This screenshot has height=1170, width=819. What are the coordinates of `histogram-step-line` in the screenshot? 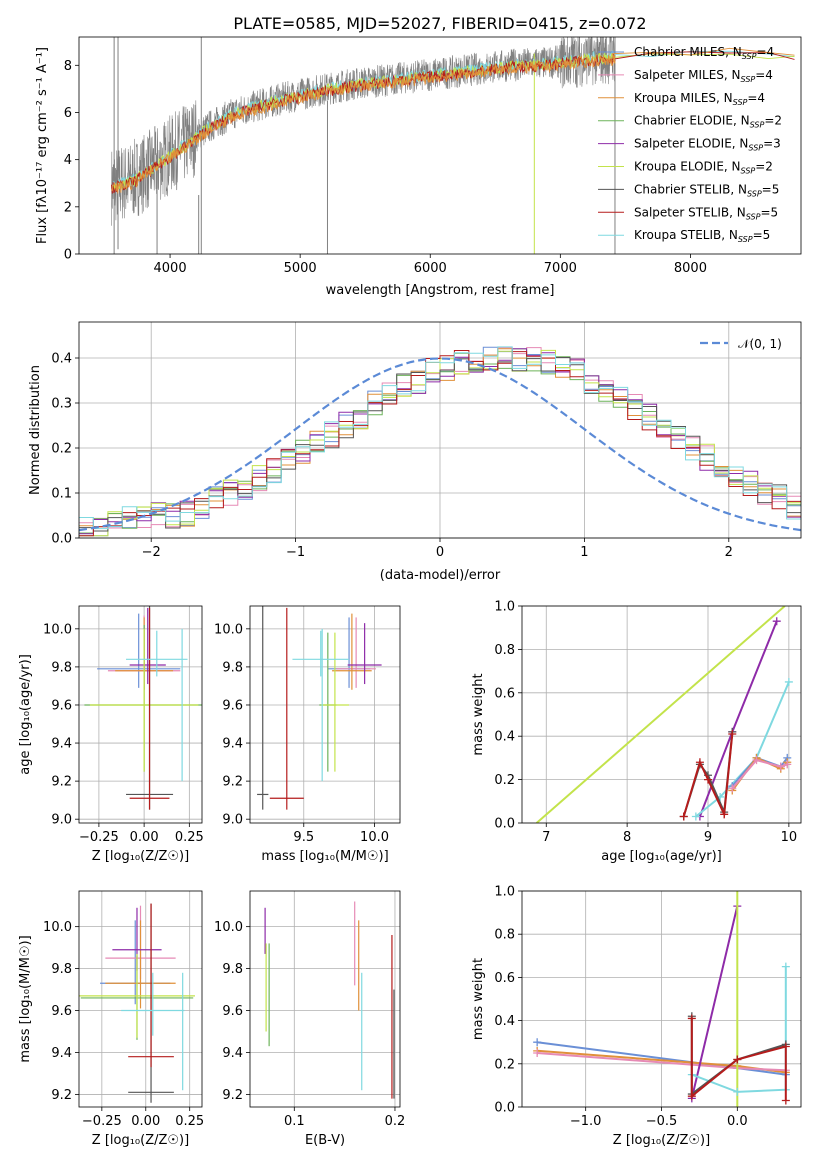 It's located at (440, 442).